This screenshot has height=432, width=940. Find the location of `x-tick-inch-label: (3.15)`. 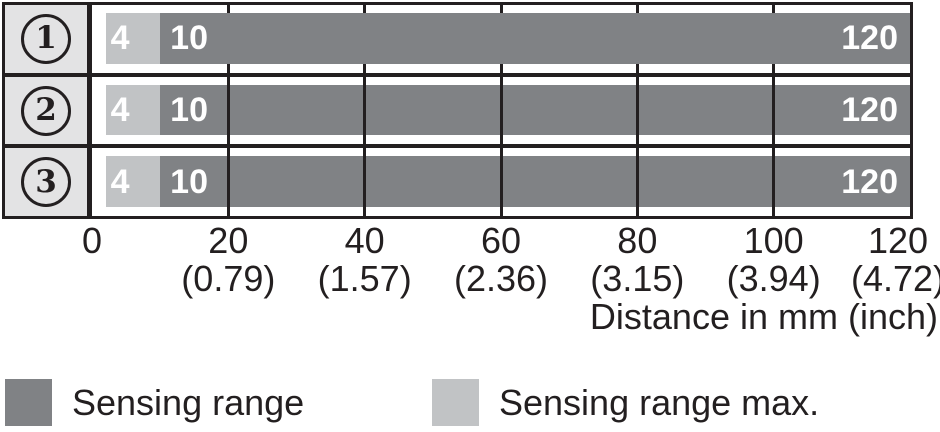

x-tick-inch-label: (3.15) is located at coordinates (637, 278).